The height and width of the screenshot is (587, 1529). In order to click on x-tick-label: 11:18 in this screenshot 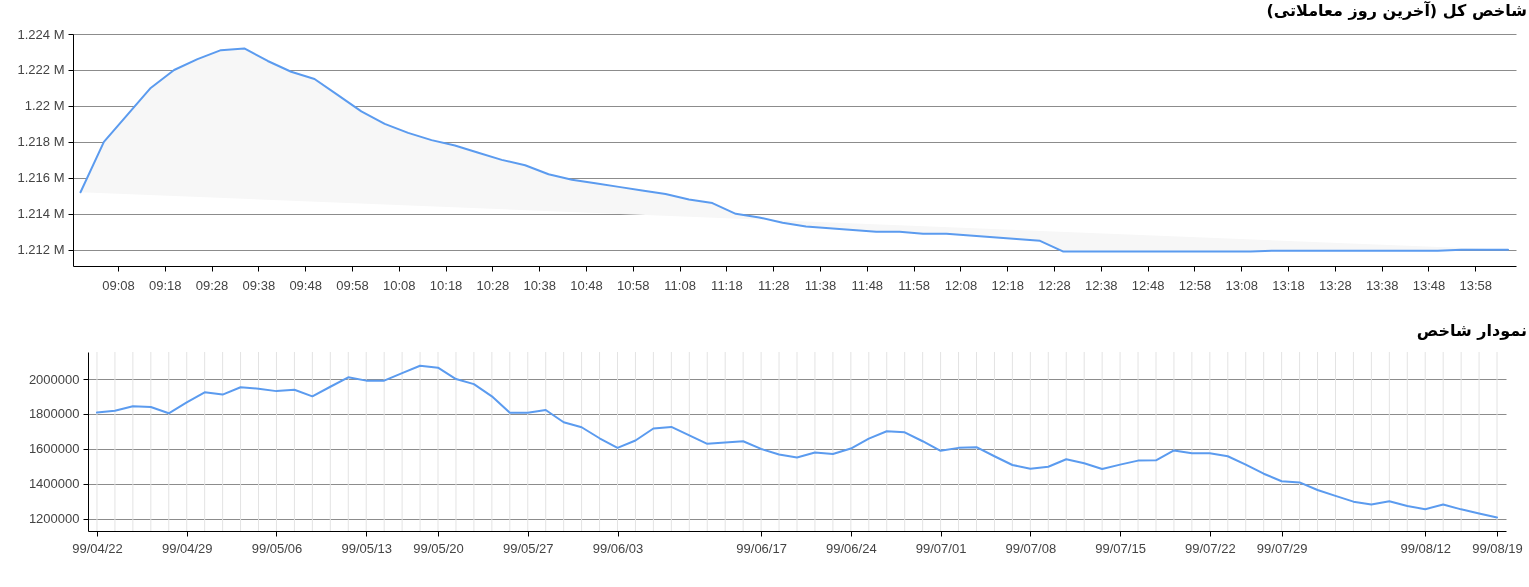, I will do `click(727, 285)`.